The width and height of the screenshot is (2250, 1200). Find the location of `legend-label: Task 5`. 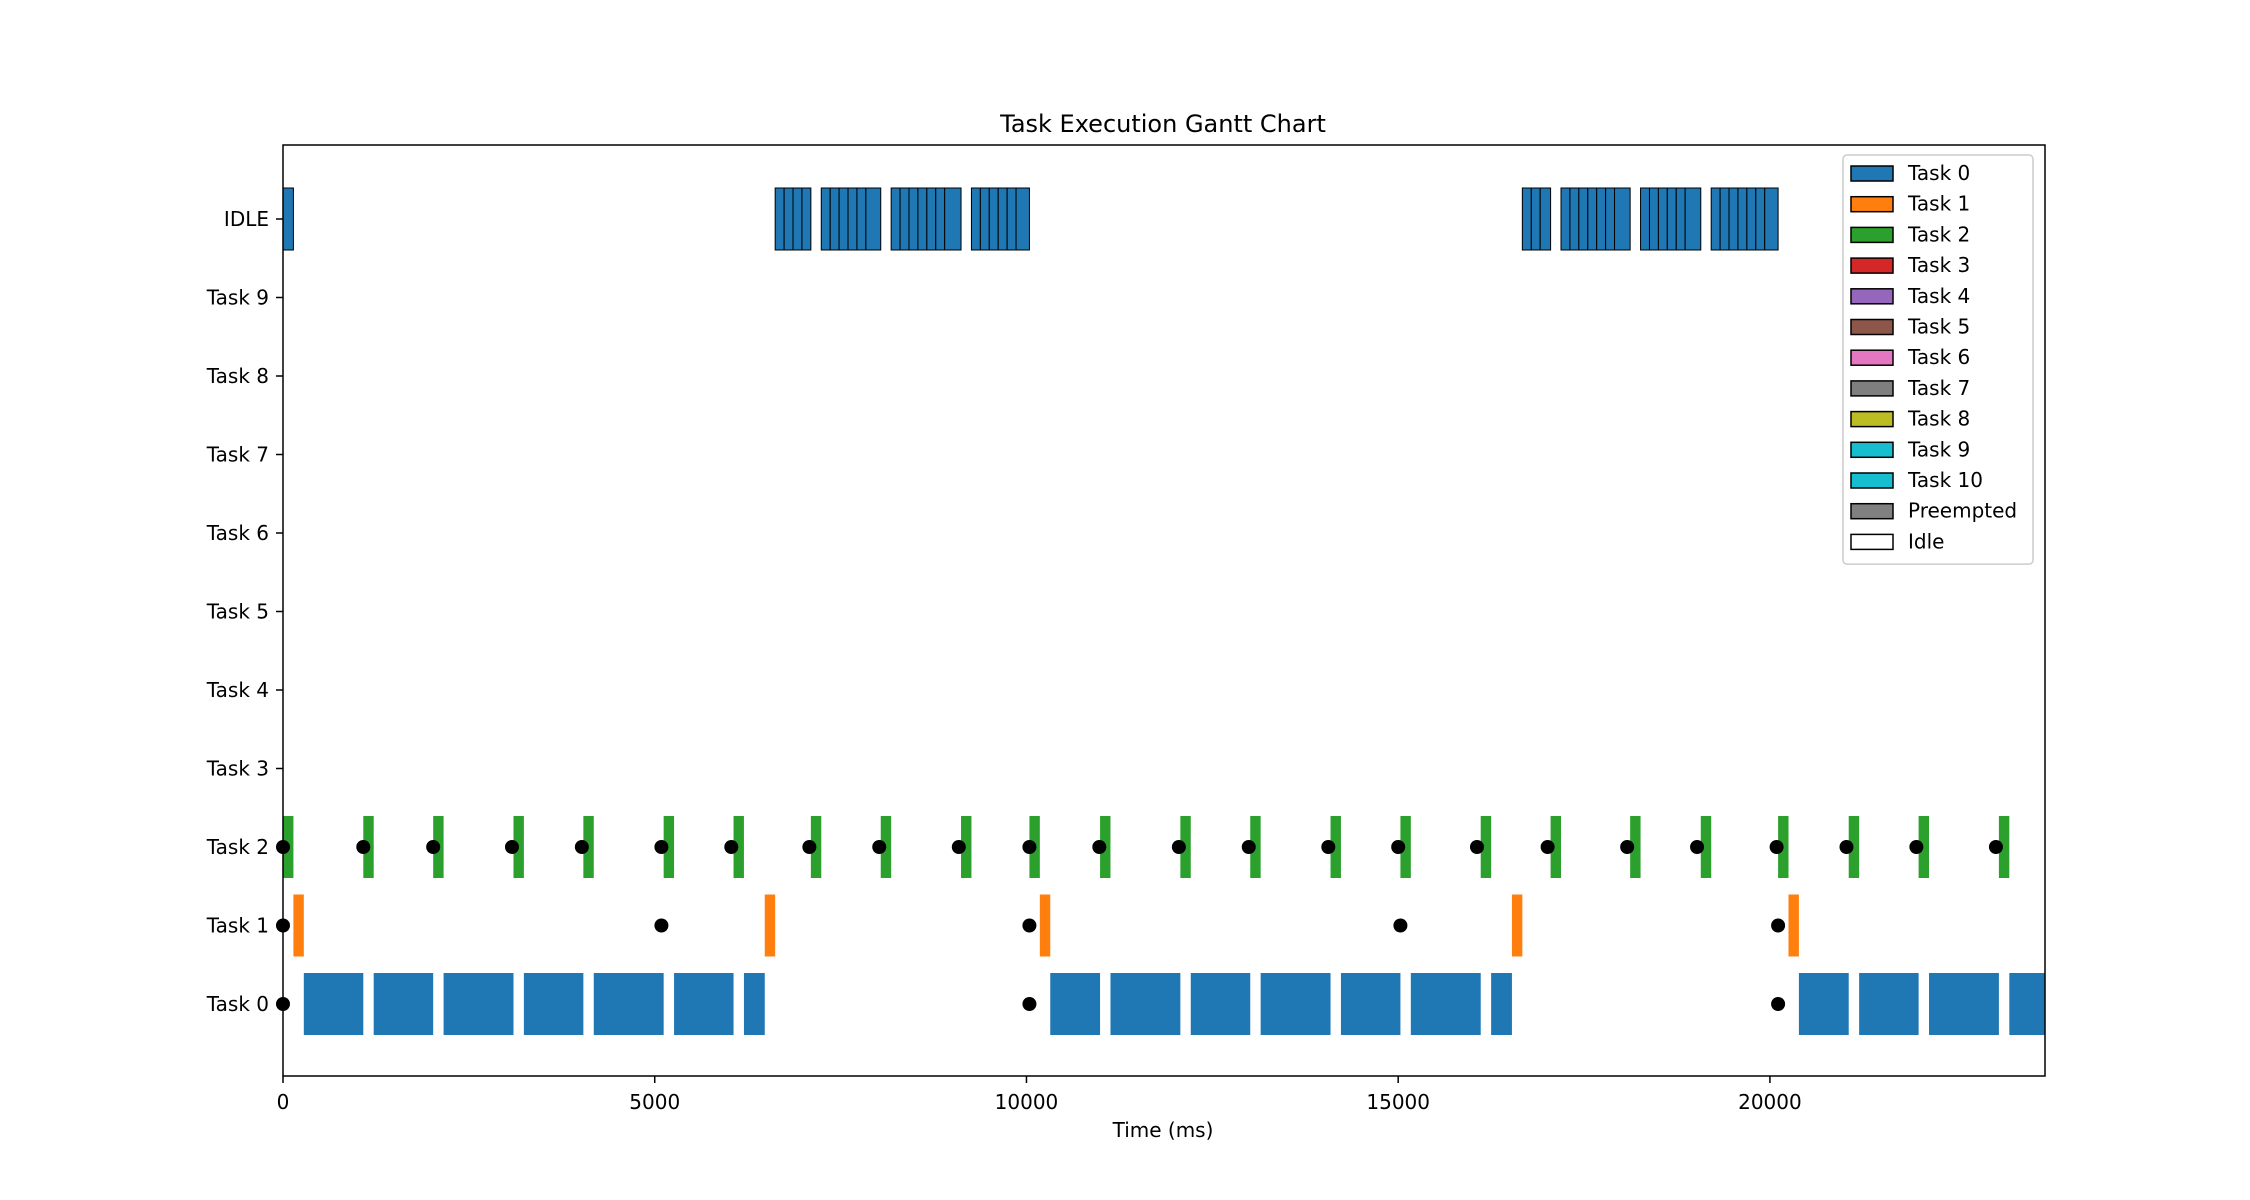

legend-label: Task 5 is located at coordinates (1938, 327).